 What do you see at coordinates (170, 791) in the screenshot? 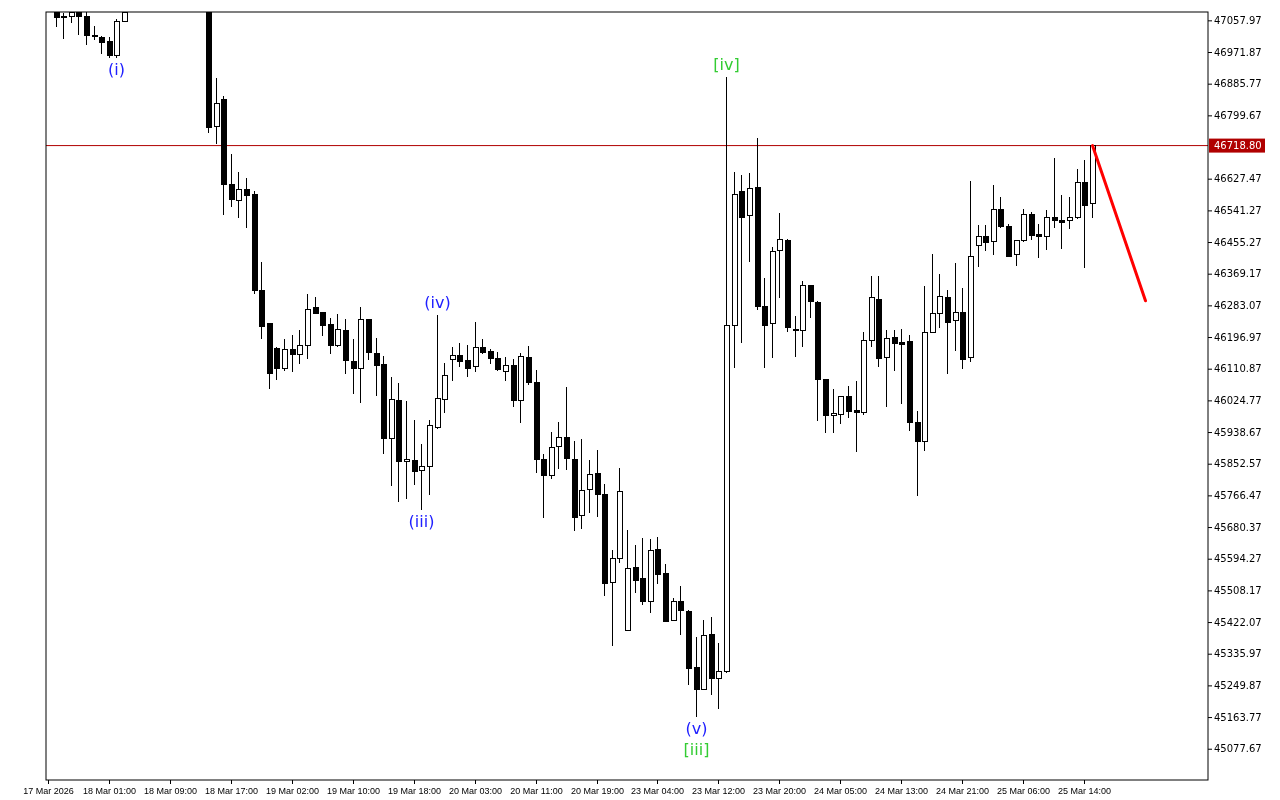
I see `x-tick-label: 18 Mar 09:00` at bounding box center [170, 791].